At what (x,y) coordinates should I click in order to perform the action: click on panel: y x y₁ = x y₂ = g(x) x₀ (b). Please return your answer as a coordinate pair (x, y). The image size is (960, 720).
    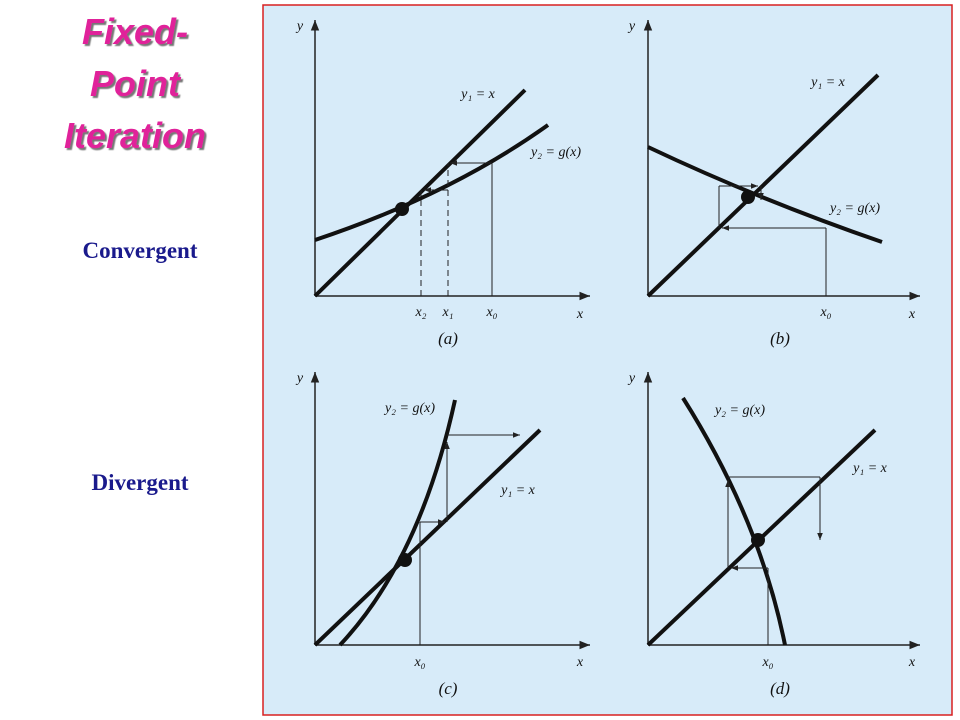
    Looking at the image, I should click on (773, 183).